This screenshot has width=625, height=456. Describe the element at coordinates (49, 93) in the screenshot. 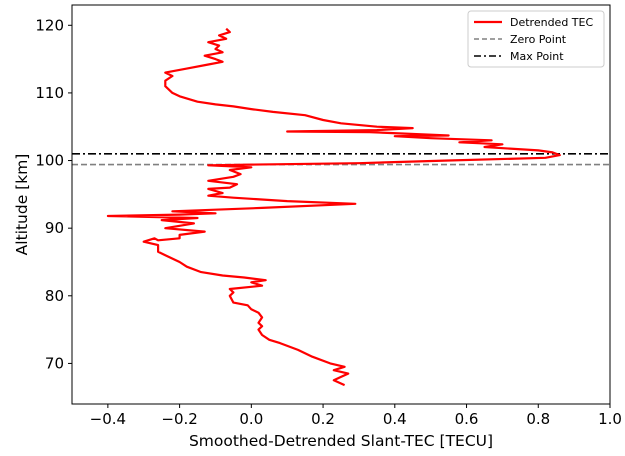

I see `y-tick-label: 110` at that location.